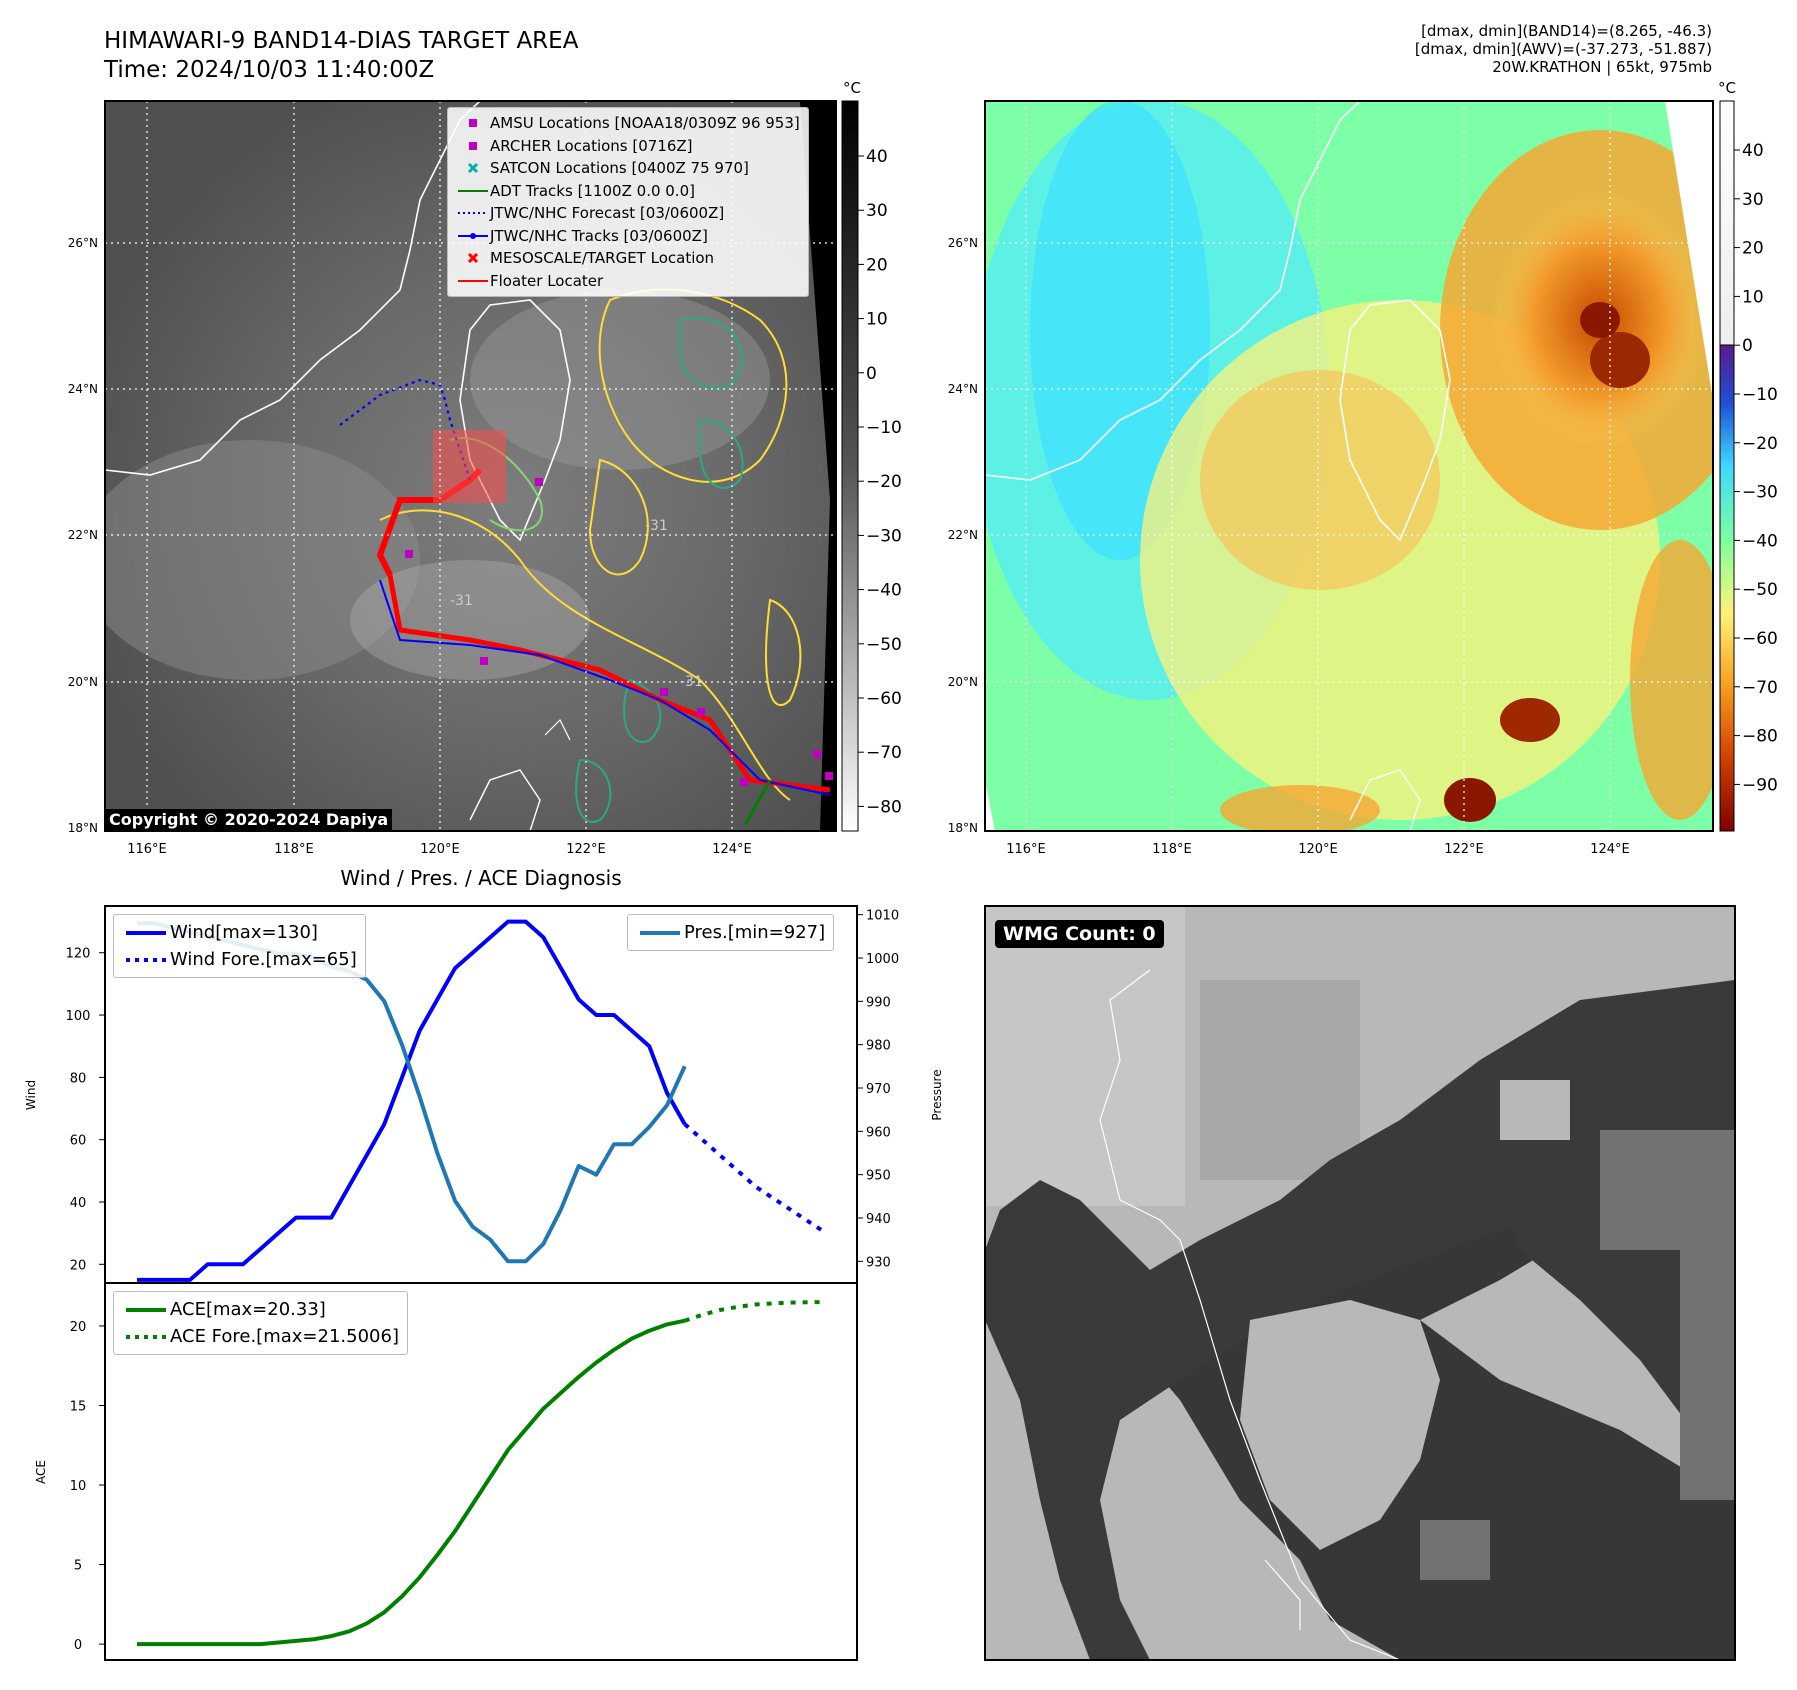 The image size is (1797, 1690). What do you see at coordinates (607, 213) in the screenshot?
I see `legend-label: JTWC/NHC Forecast [03/0600Z]` at bounding box center [607, 213].